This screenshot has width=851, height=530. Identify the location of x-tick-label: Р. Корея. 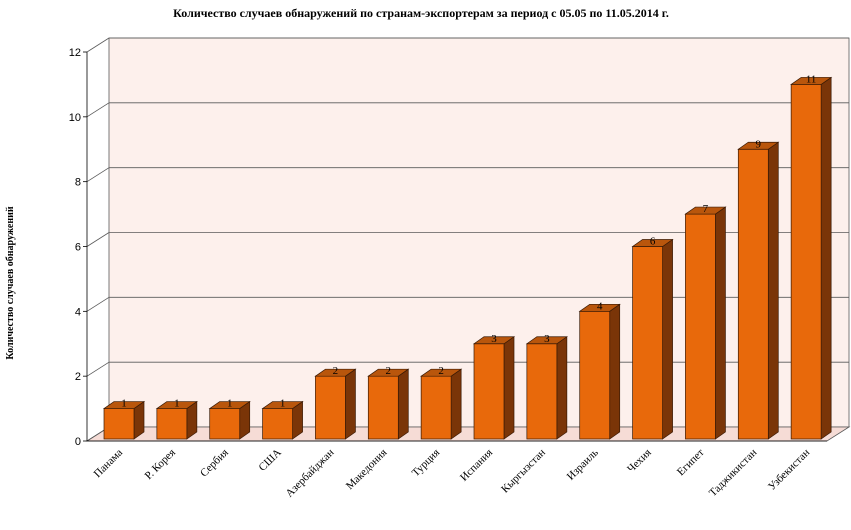
(160, 464).